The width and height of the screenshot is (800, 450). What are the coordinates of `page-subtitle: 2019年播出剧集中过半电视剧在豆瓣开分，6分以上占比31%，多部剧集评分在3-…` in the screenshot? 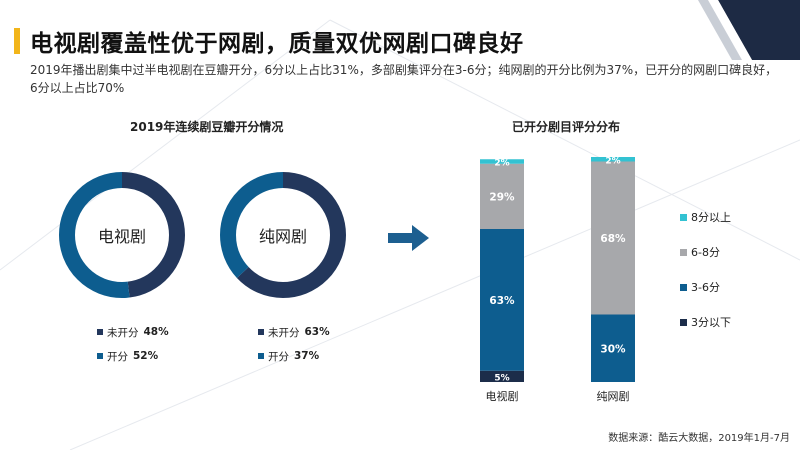 It's located at (404, 79).